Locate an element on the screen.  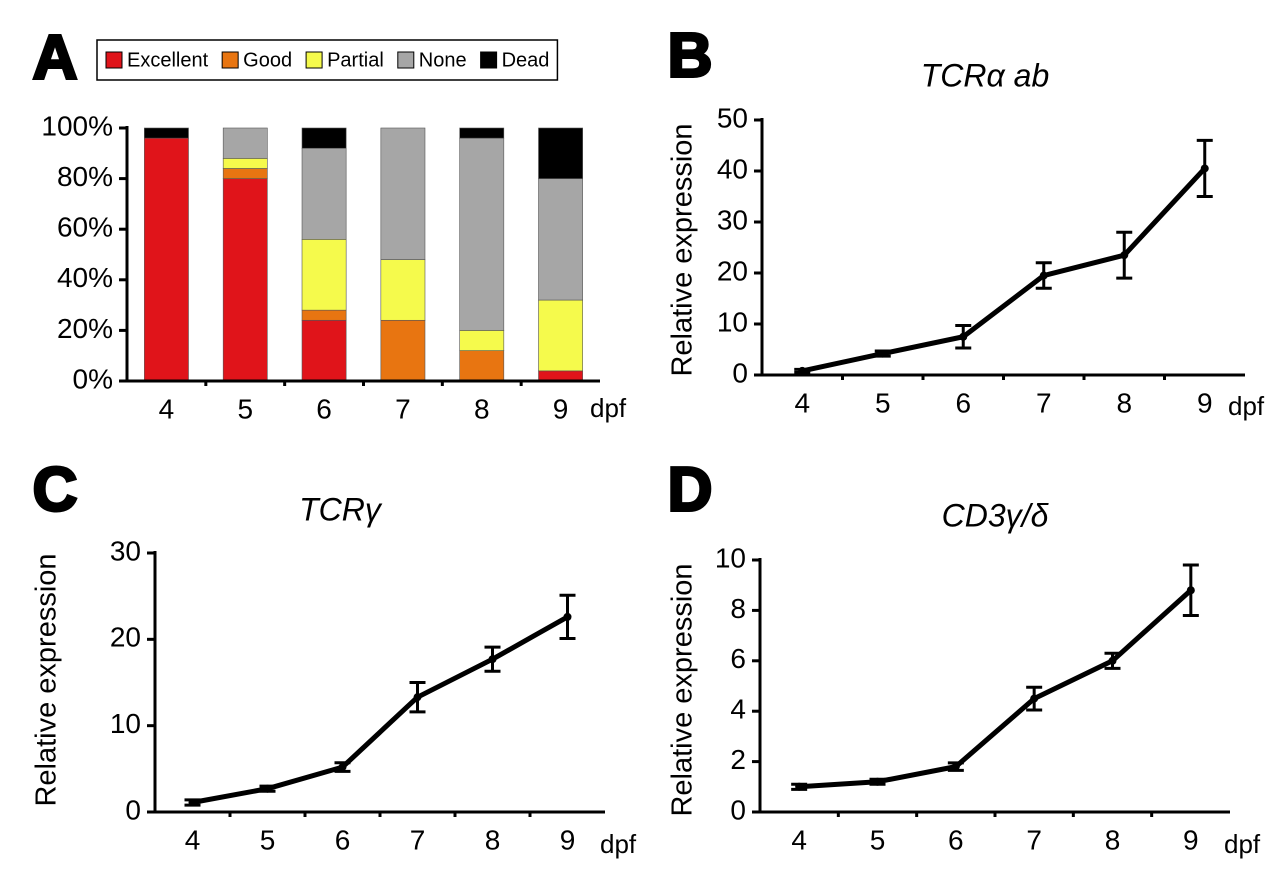
y-tick-label: 40% is located at coordinates (85, 277).